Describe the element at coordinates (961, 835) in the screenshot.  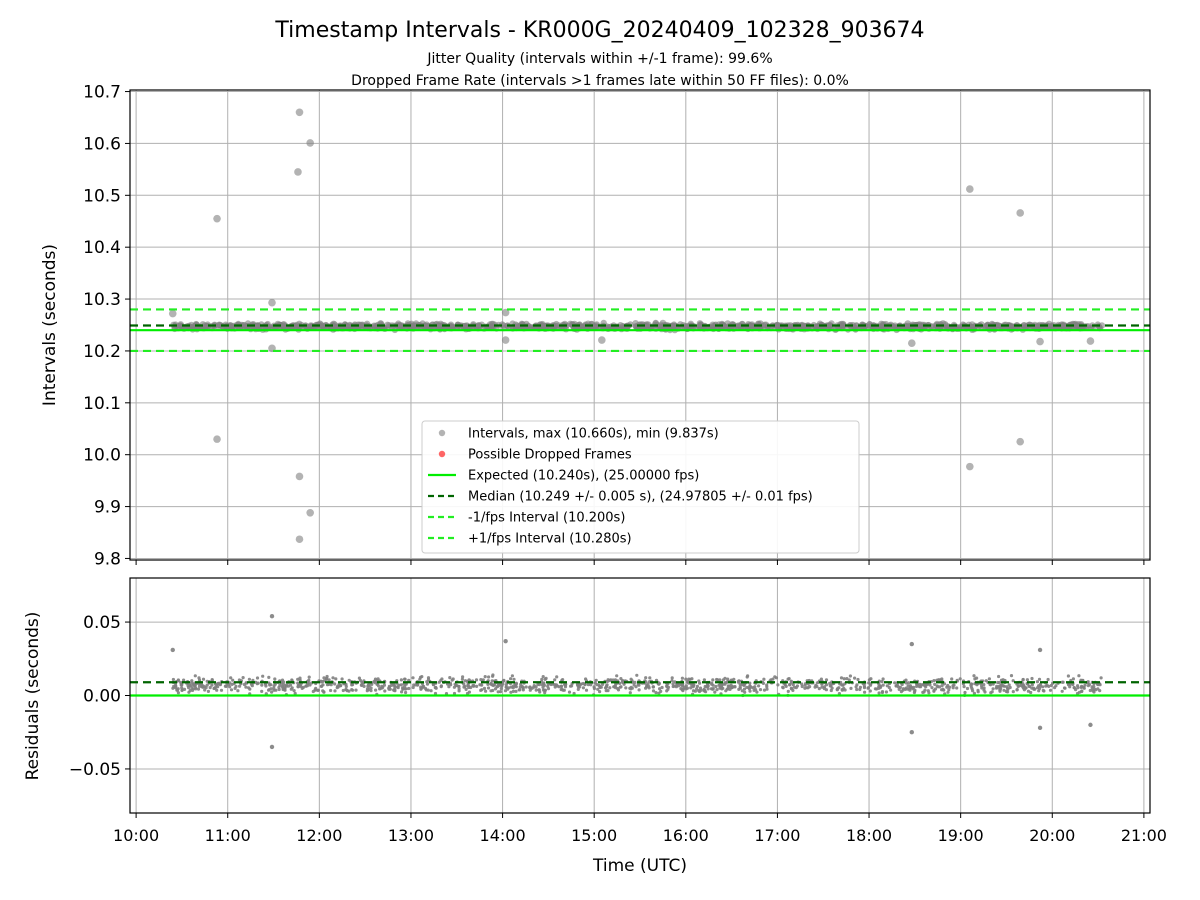
I see `x-tick-label: 19:00` at that location.